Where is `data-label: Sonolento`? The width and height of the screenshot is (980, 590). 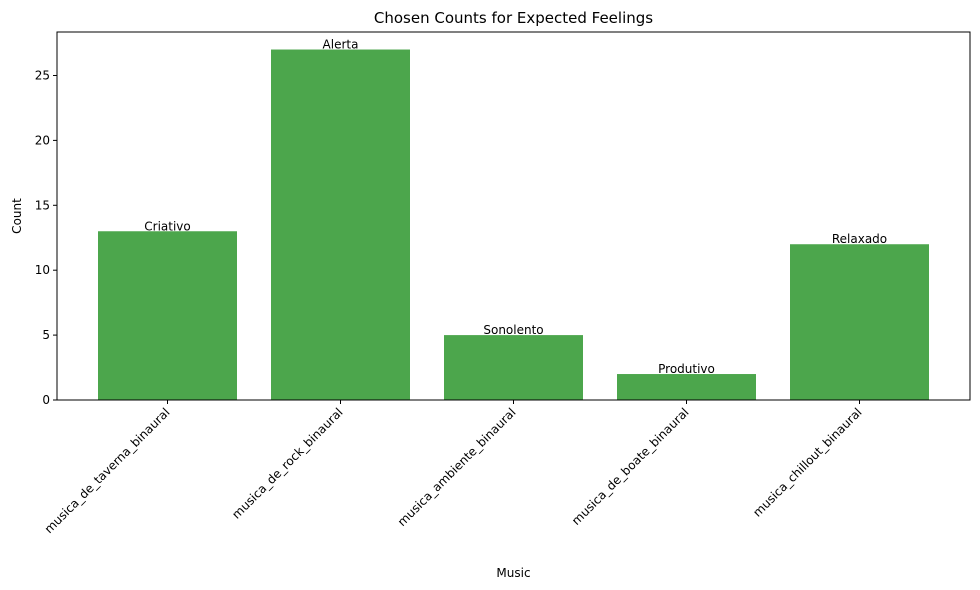 data-label: Sonolento is located at coordinates (513, 330).